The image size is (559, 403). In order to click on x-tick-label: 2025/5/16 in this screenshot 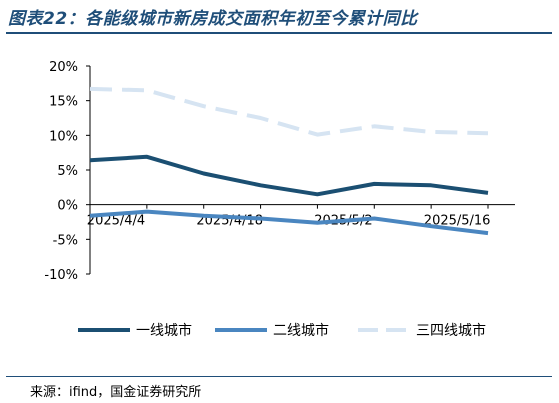, I will do `click(457, 221)`.